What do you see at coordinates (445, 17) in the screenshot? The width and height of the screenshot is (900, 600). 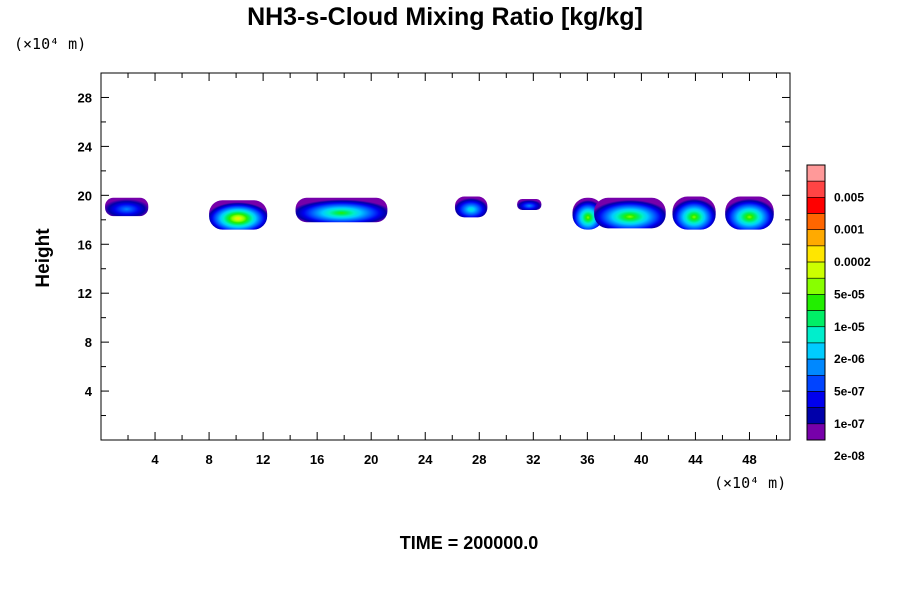 I see `chart-title: NH3-s-Cloud Mixing Ratio [kg/kg]` at bounding box center [445, 17].